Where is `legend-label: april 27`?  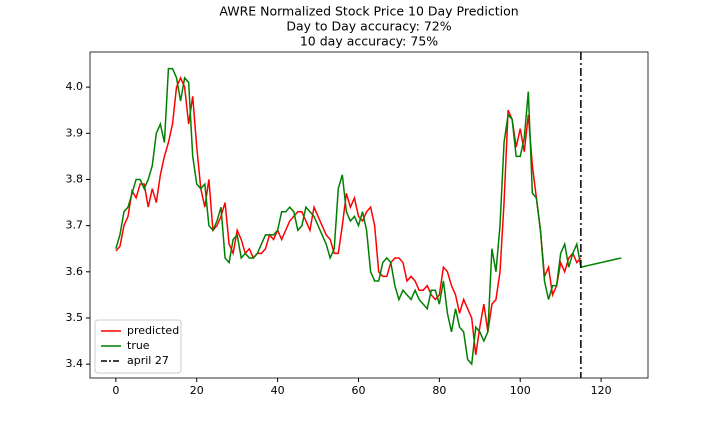 legend-label: april 27 is located at coordinates (148, 360).